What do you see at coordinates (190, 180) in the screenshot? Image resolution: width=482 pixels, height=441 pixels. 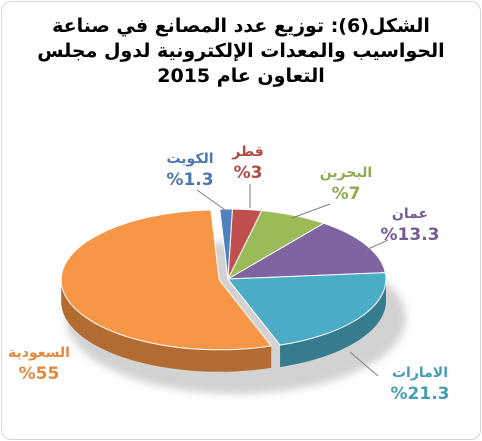 I see `data-label-value: %1.3` at bounding box center [190, 180].